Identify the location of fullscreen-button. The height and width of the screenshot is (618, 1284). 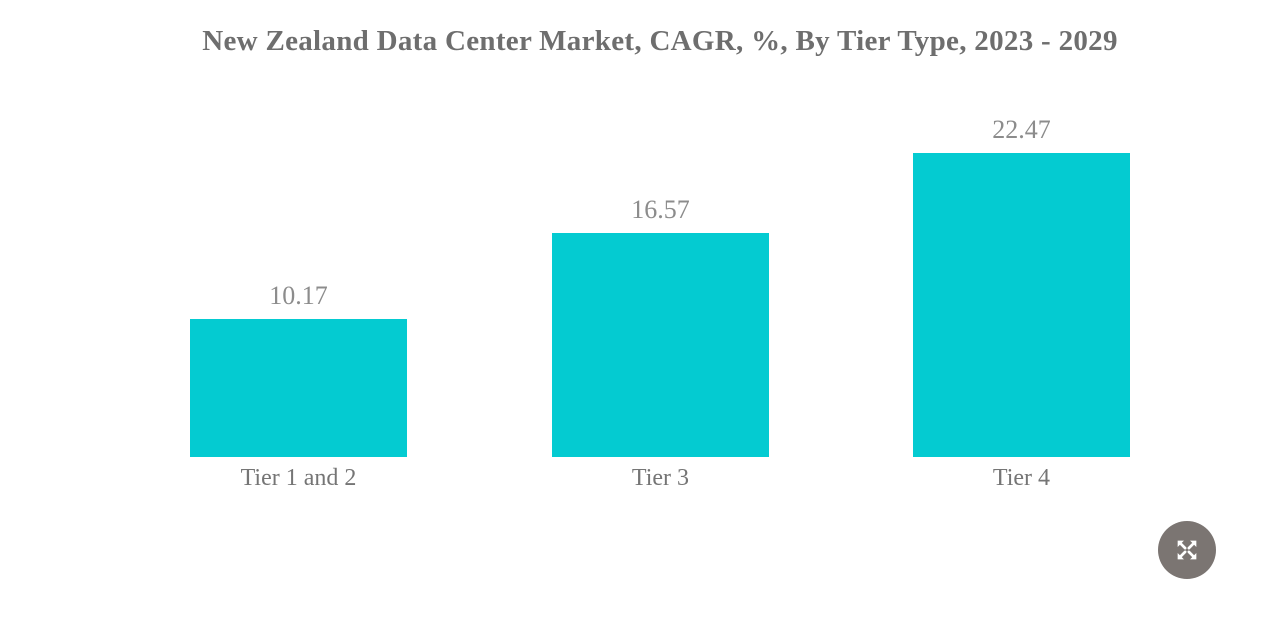
(1187, 550).